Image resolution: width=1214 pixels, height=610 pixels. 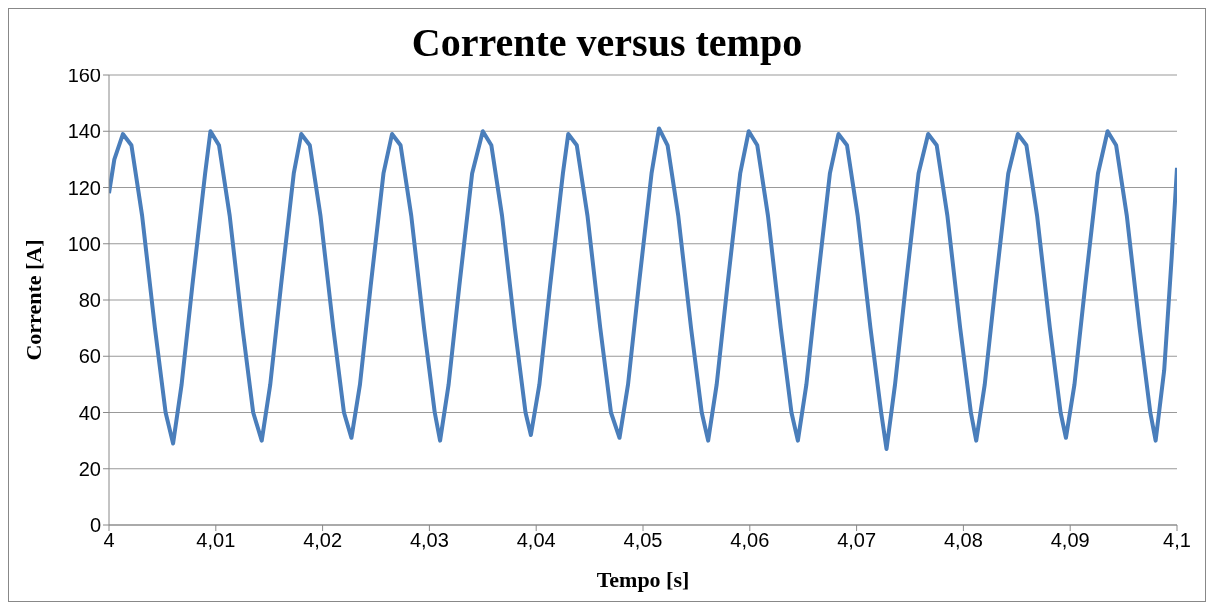 What do you see at coordinates (216, 540) in the screenshot?
I see `x-tick-label: 4,01` at bounding box center [216, 540].